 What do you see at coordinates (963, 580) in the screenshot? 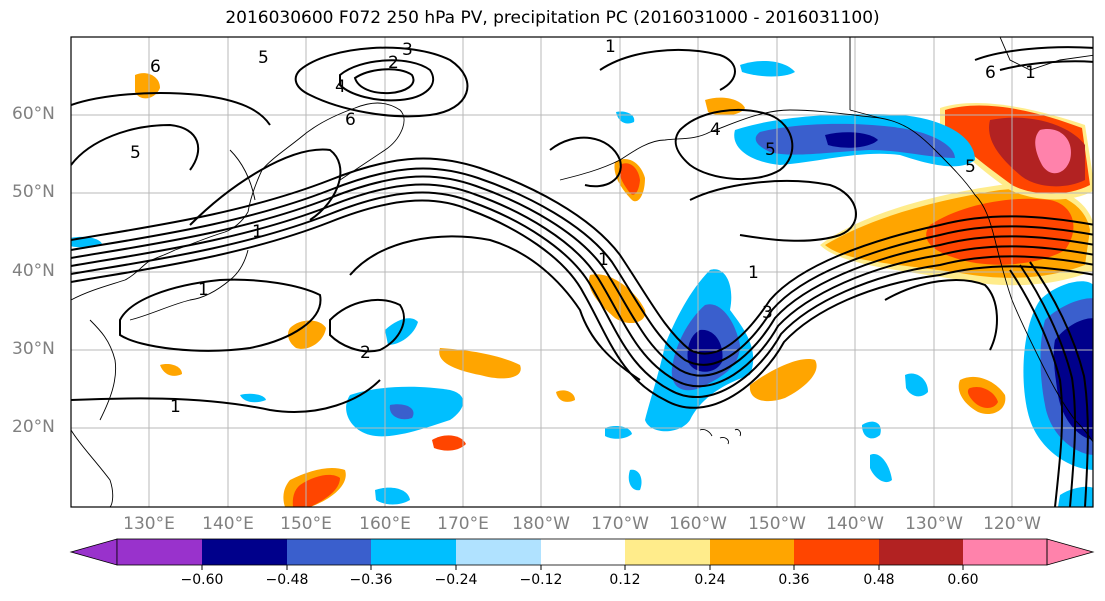
I see `colorbar-tick-label: 0.60` at bounding box center [963, 580].